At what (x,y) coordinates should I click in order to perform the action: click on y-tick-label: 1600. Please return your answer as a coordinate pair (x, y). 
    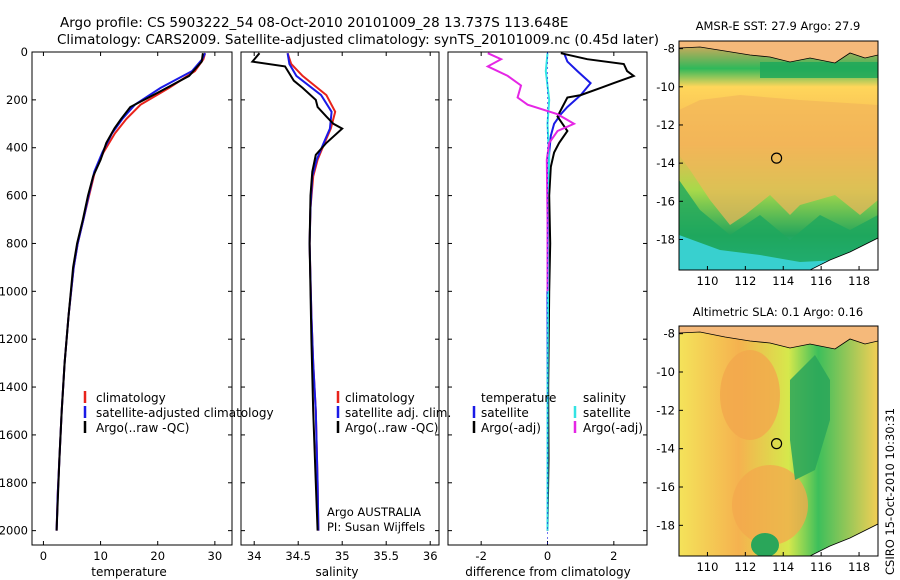
    Looking at the image, I should click on (14, 435).